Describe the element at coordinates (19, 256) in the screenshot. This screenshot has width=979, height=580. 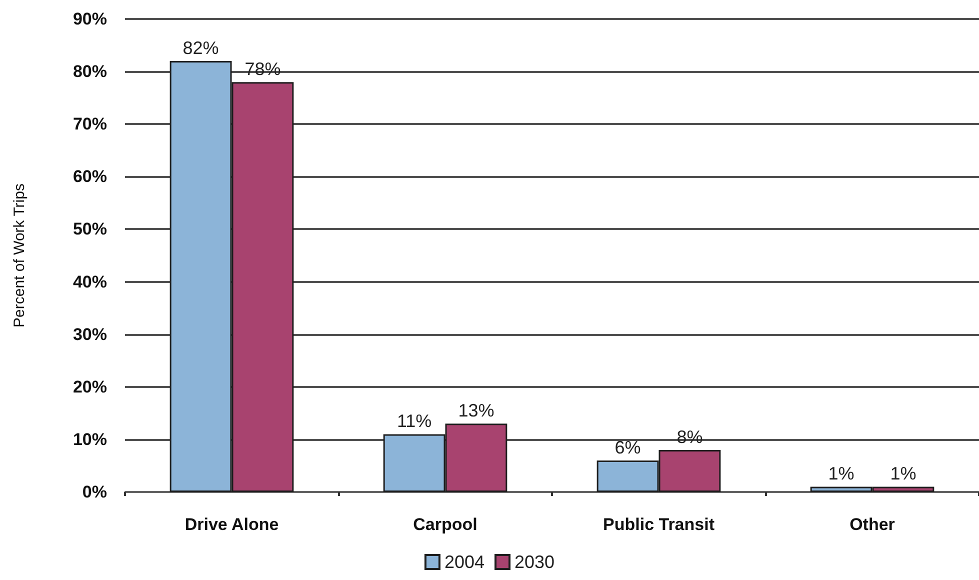
I see `y-axis-title: Percent of Work Trips` at that location.